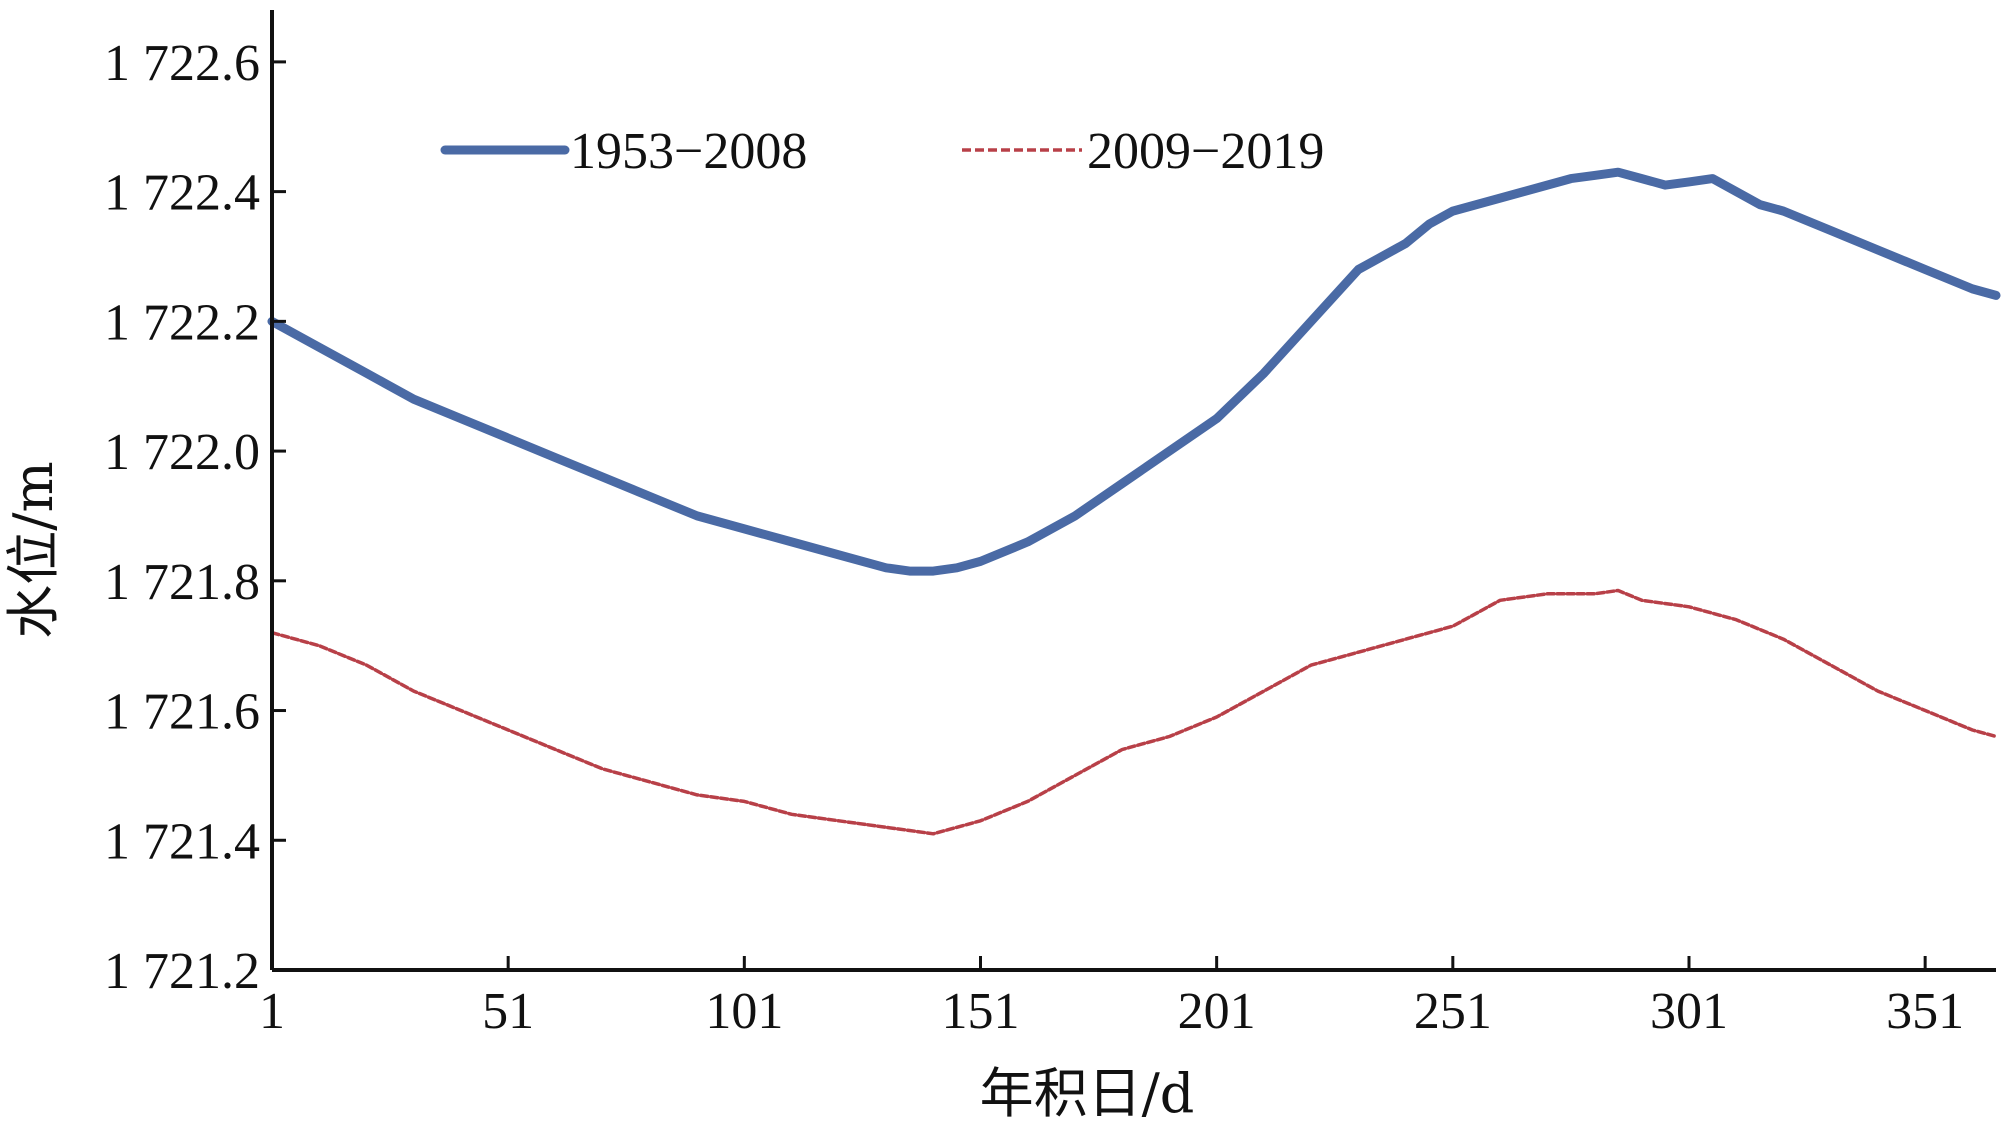 Image resolution: width=2008 pixels, height=1124 pixels. What do you see at coordinates (182, 193) in the screenshot?
I see `y-tick-label: 1 722.4` at bounding box center [182, 193].